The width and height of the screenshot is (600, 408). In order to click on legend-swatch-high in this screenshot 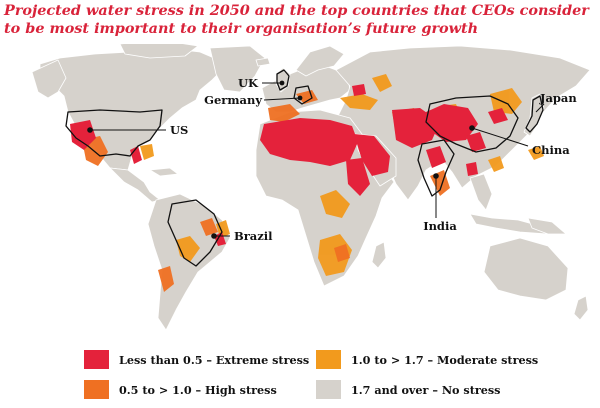, I will do `click(96, 389)`.